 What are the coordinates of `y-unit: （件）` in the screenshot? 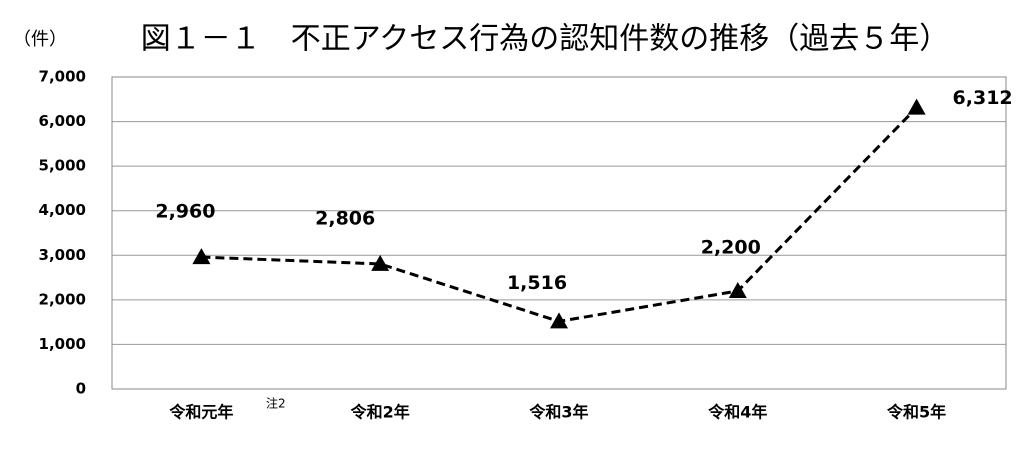 It's located at (40, 39).